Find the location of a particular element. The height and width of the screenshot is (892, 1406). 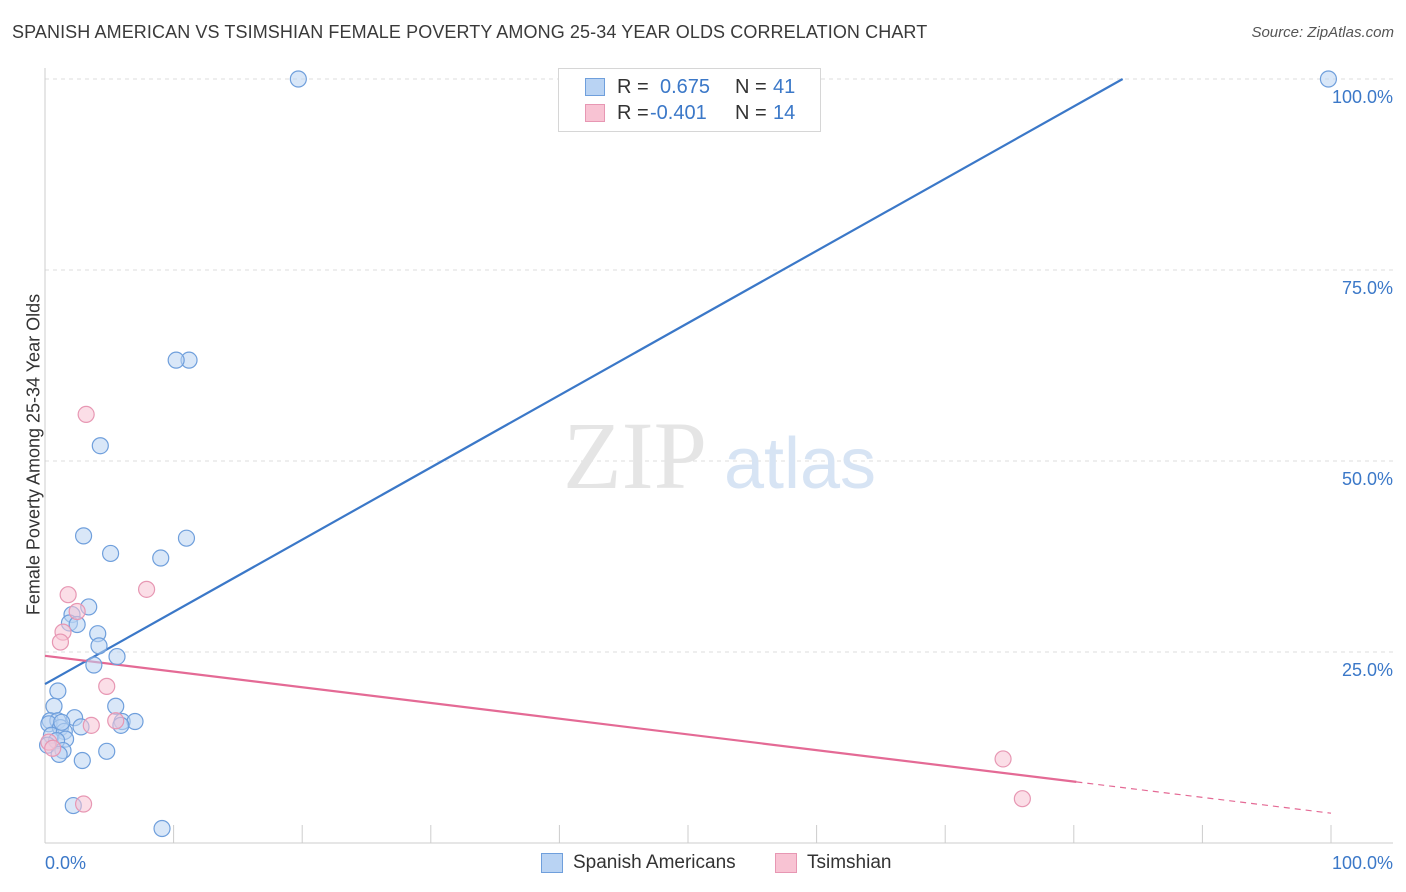

legend-label: Spanish Americans is located at coordinates (654, 862).